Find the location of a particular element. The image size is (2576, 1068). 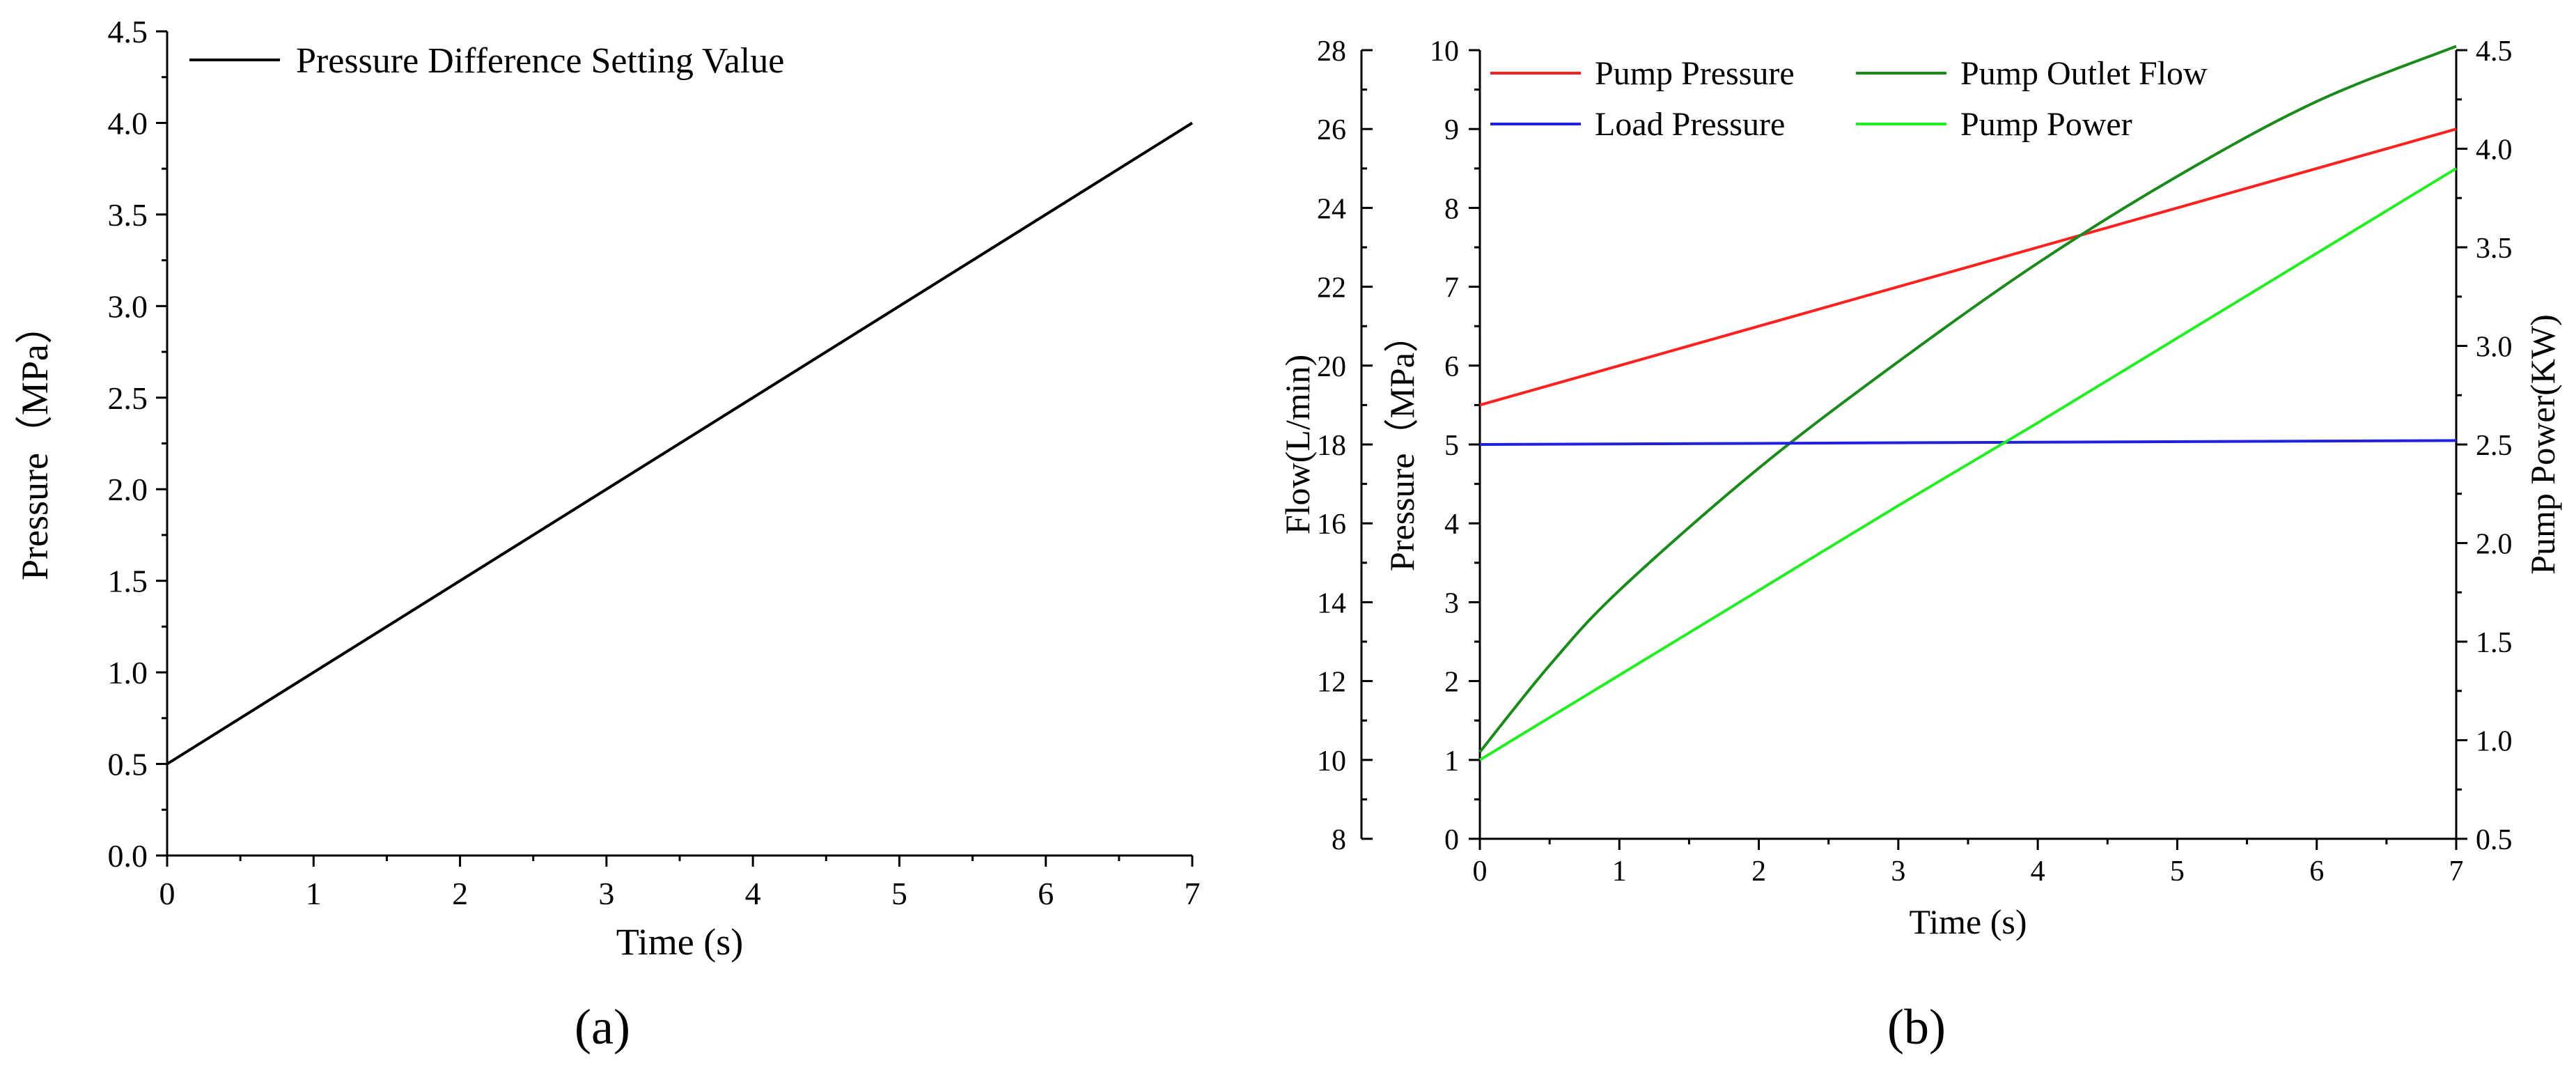

flow-tick-label: 18 is located at coordinates (1332, 446).